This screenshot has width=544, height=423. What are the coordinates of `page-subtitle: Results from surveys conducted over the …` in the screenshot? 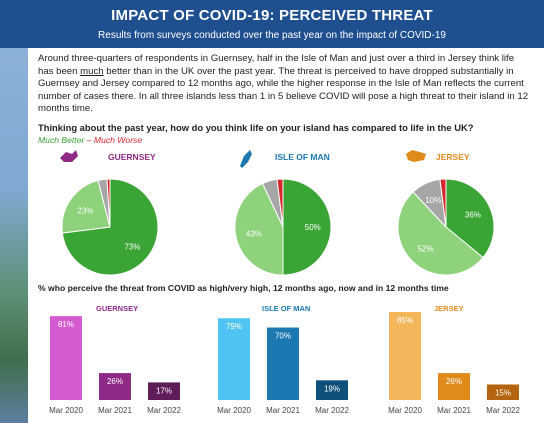 It's located at (272, 35).